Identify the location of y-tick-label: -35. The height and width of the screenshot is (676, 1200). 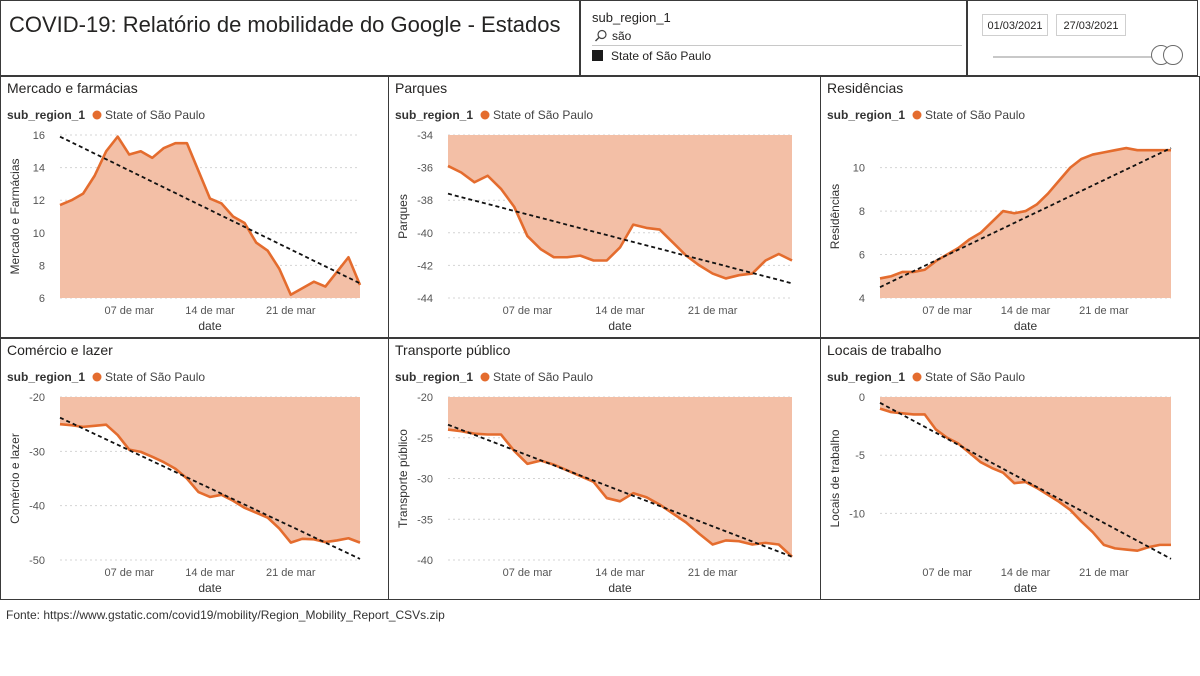
(425, 520).